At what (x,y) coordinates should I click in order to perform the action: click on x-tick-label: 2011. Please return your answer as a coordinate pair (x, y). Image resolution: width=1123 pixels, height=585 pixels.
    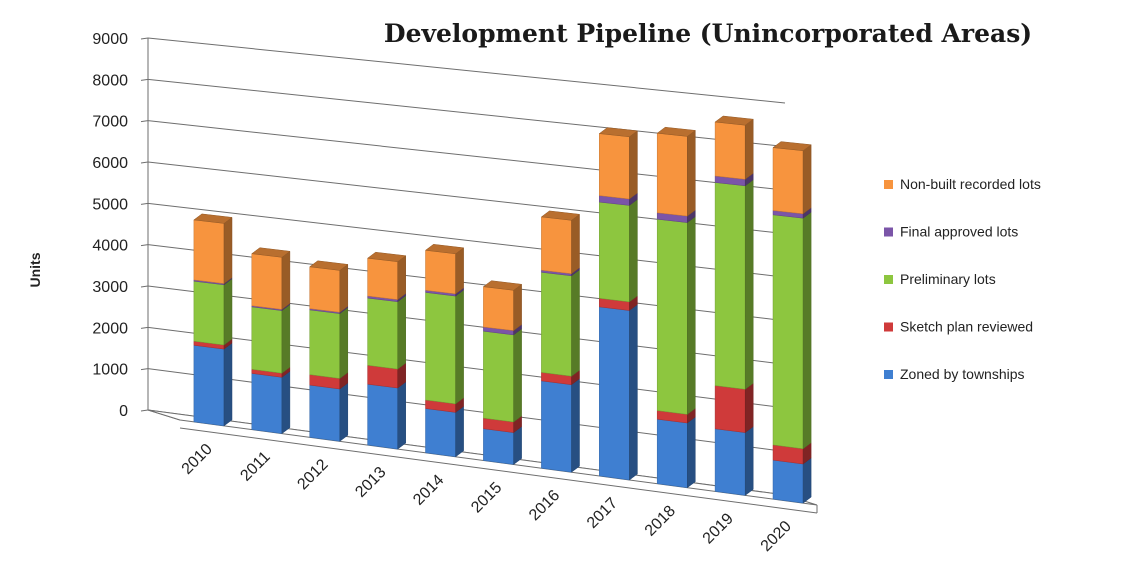
    Looking at the image, I should click on (255, 466).